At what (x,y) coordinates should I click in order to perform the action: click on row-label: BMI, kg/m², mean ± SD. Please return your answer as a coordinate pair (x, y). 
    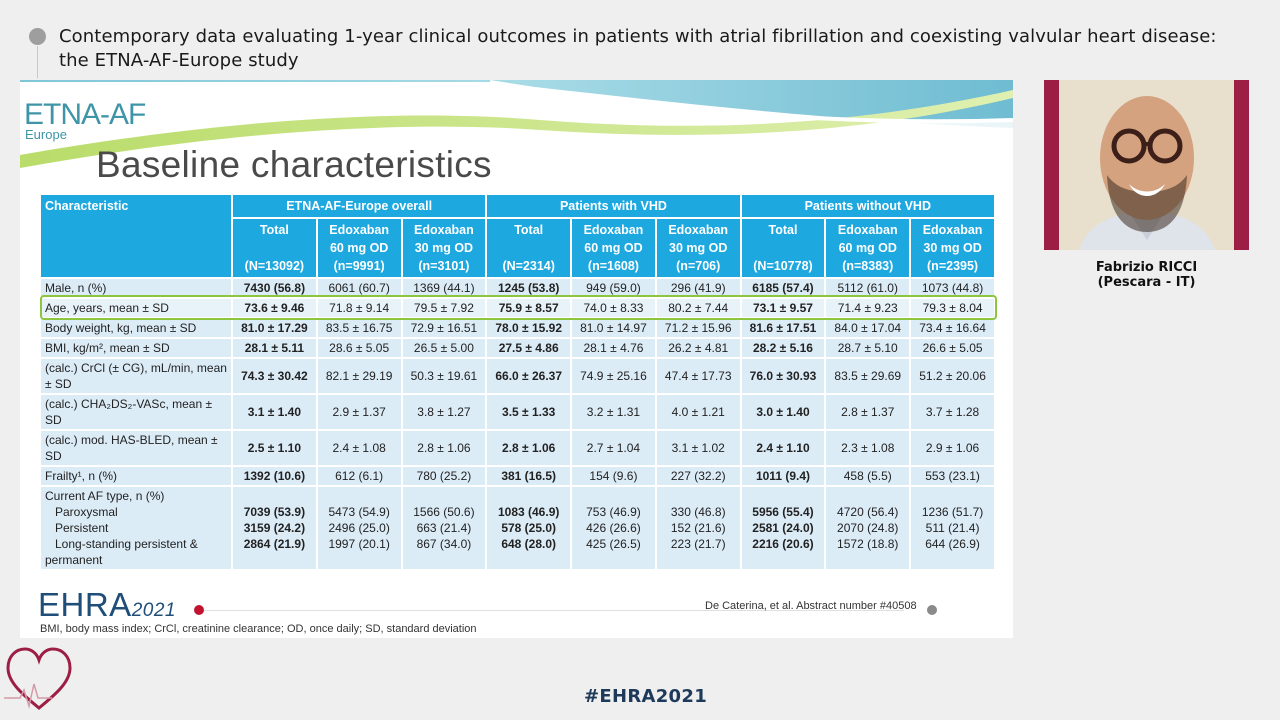
    Looking at the image, I should click on (136, 348).